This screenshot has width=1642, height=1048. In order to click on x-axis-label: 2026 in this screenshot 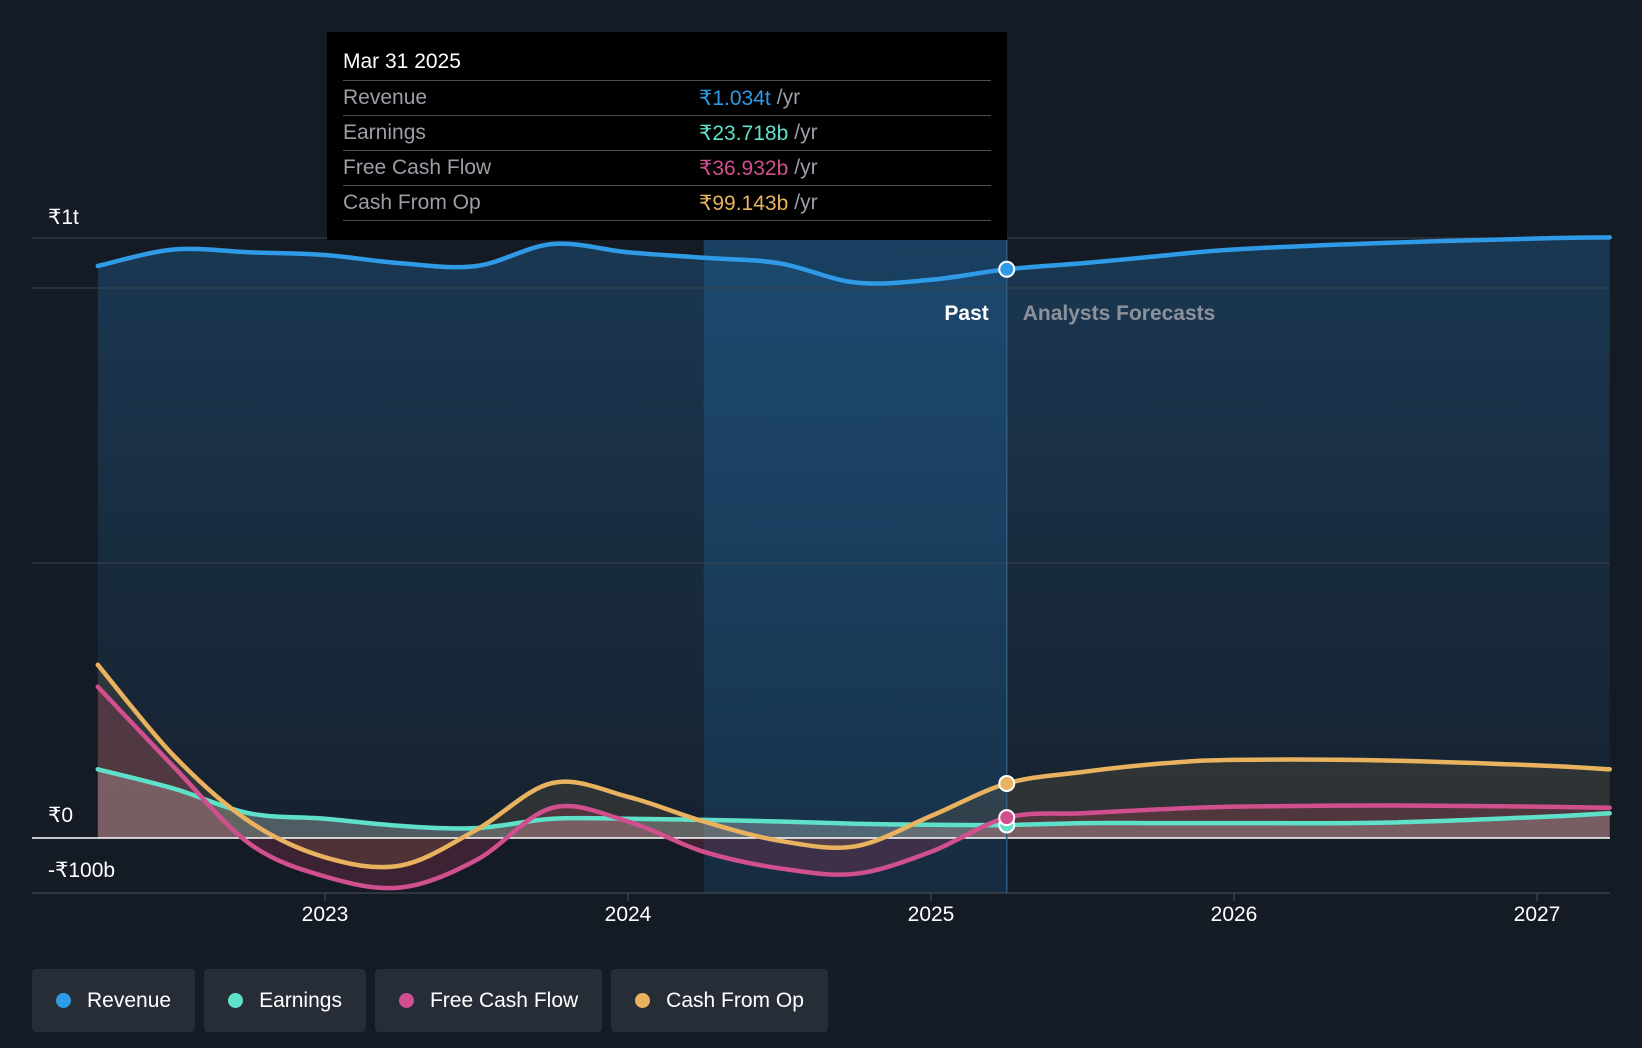, I will do `click(1234, 914)`.